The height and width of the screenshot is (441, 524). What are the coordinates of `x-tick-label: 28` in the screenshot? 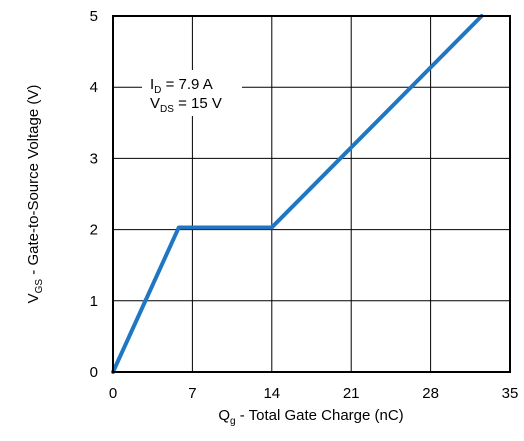 It's located at (430, 393).